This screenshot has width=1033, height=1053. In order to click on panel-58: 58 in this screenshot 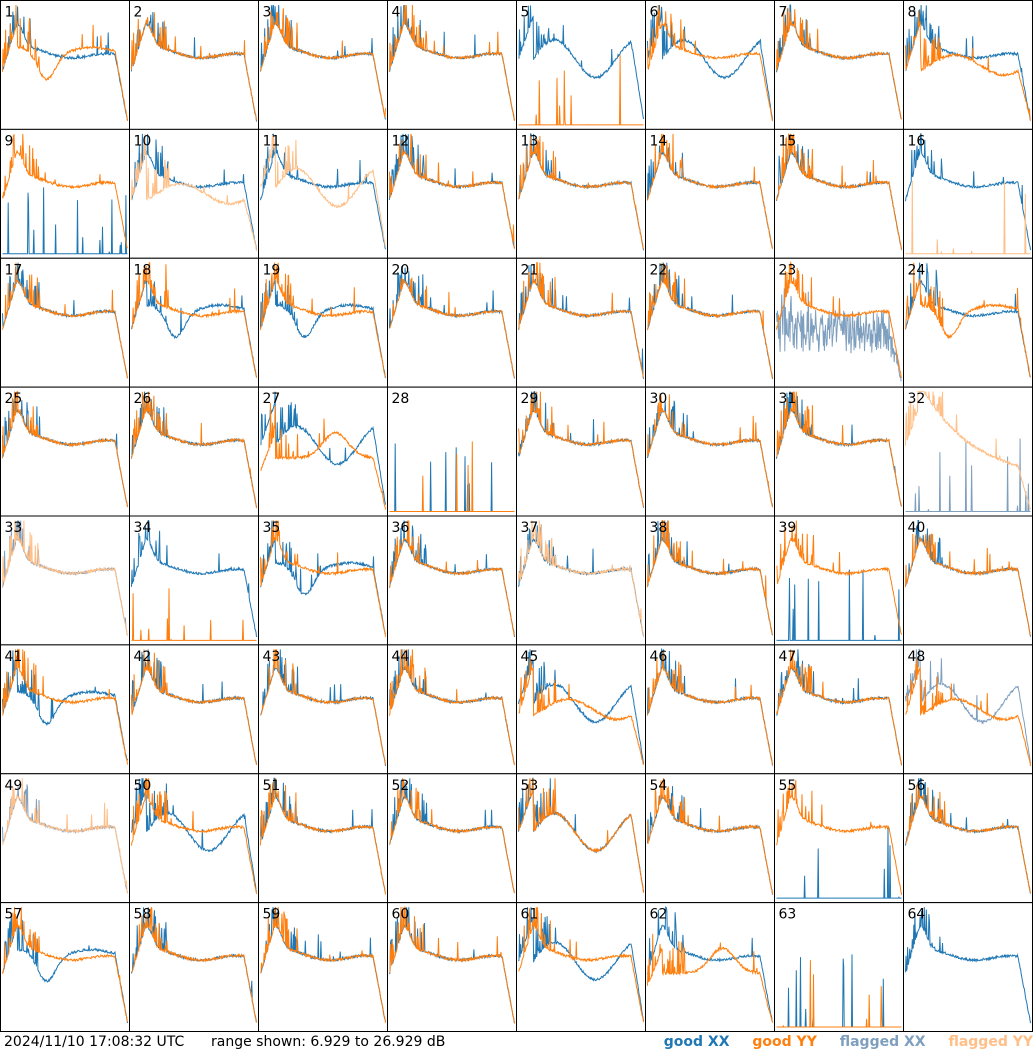, I will do `click(194, 967)`.